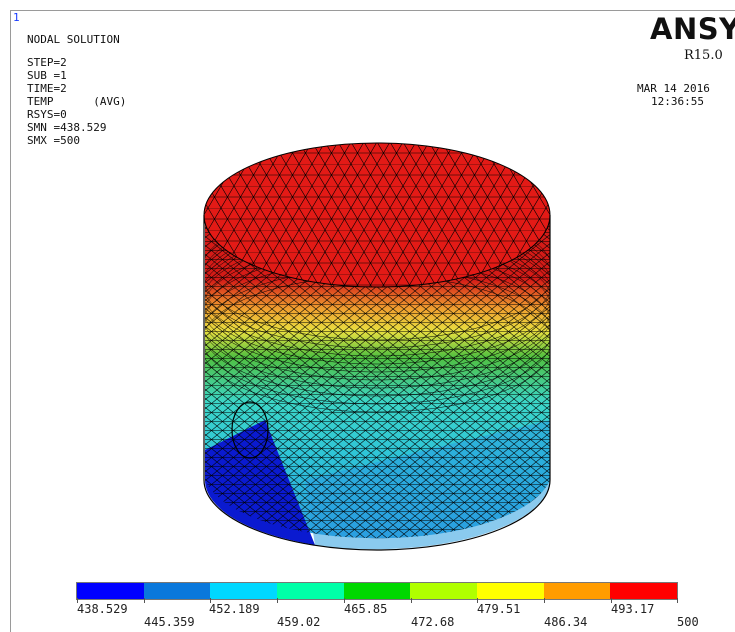 Image resolution: width=735 pixels, height=632 pixels. What do you see at coordinates (673, 88) in the screenshot?
I see `date-label: MAR 14 2016` at bounding box center [673, 88].